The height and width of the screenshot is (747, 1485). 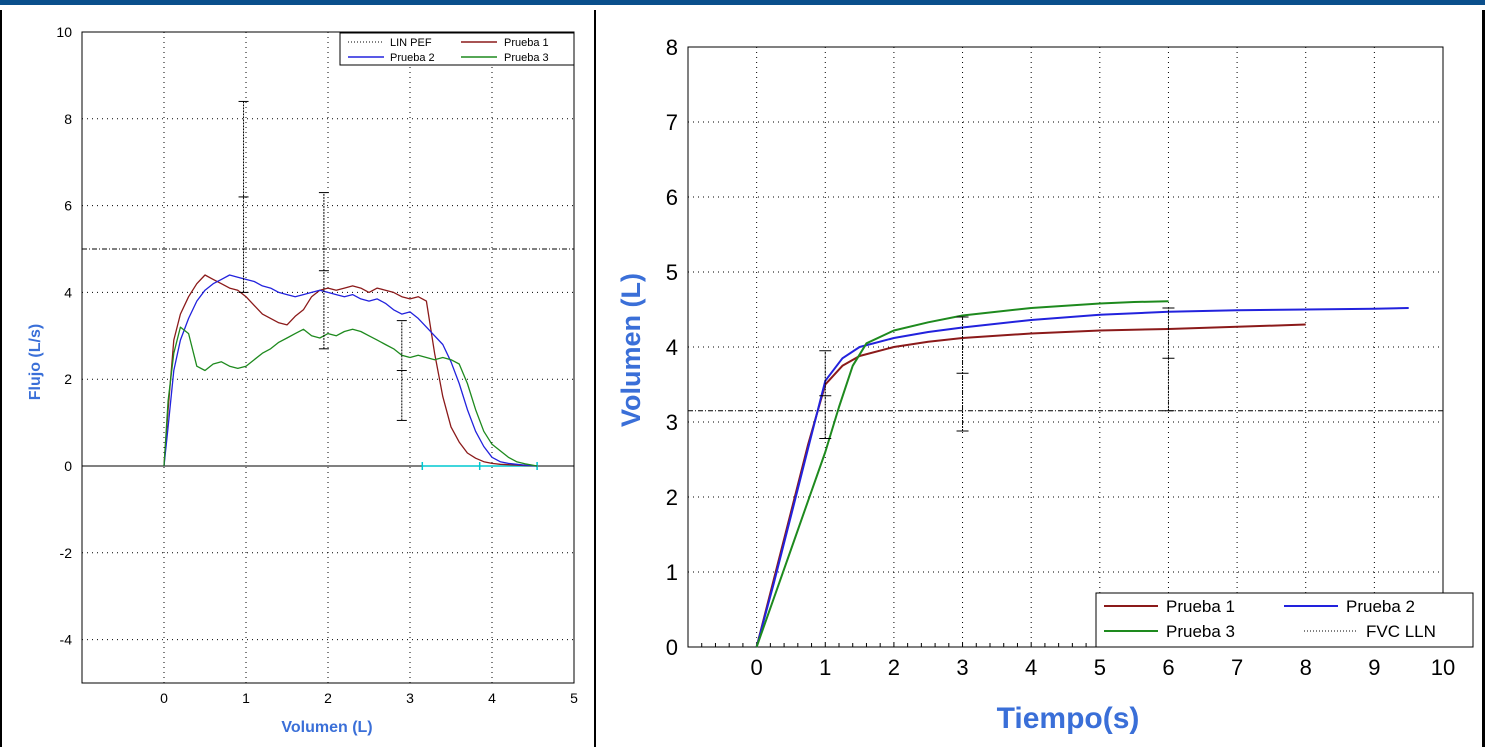 I want to click on legend-label-fvc-lln: FVC LLN, so click(x=1401, y=631).